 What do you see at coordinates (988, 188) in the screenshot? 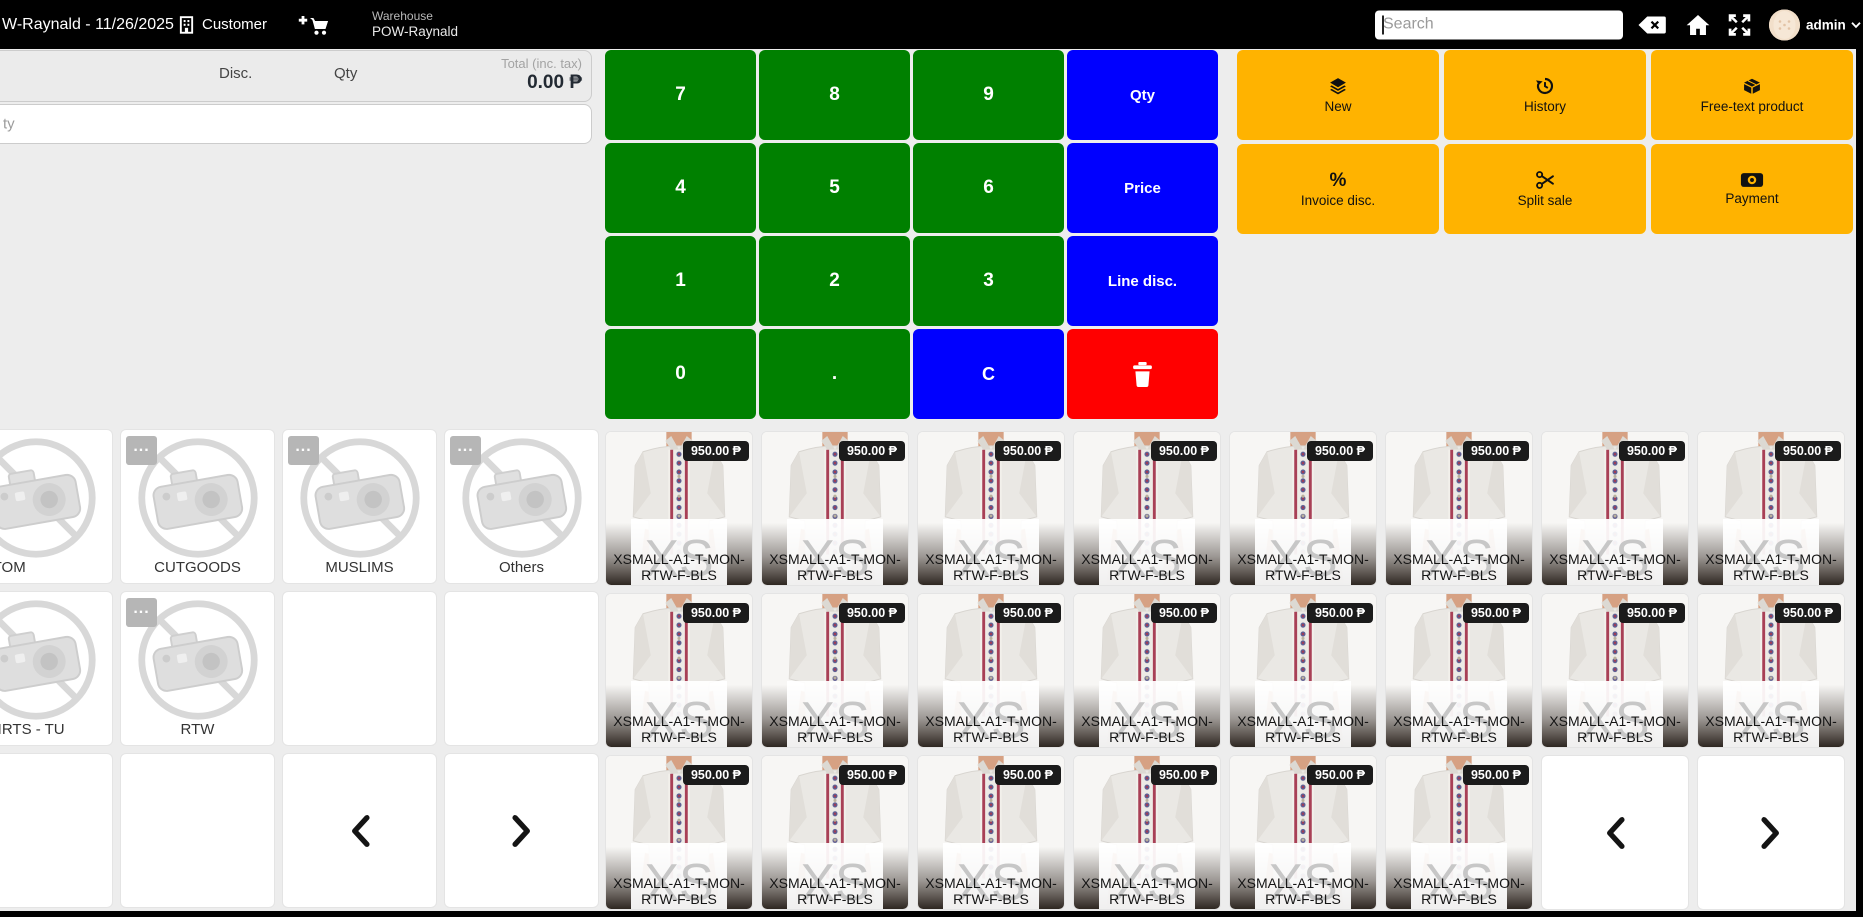
I see `key-6: 6` at bounding box center [988, 188].